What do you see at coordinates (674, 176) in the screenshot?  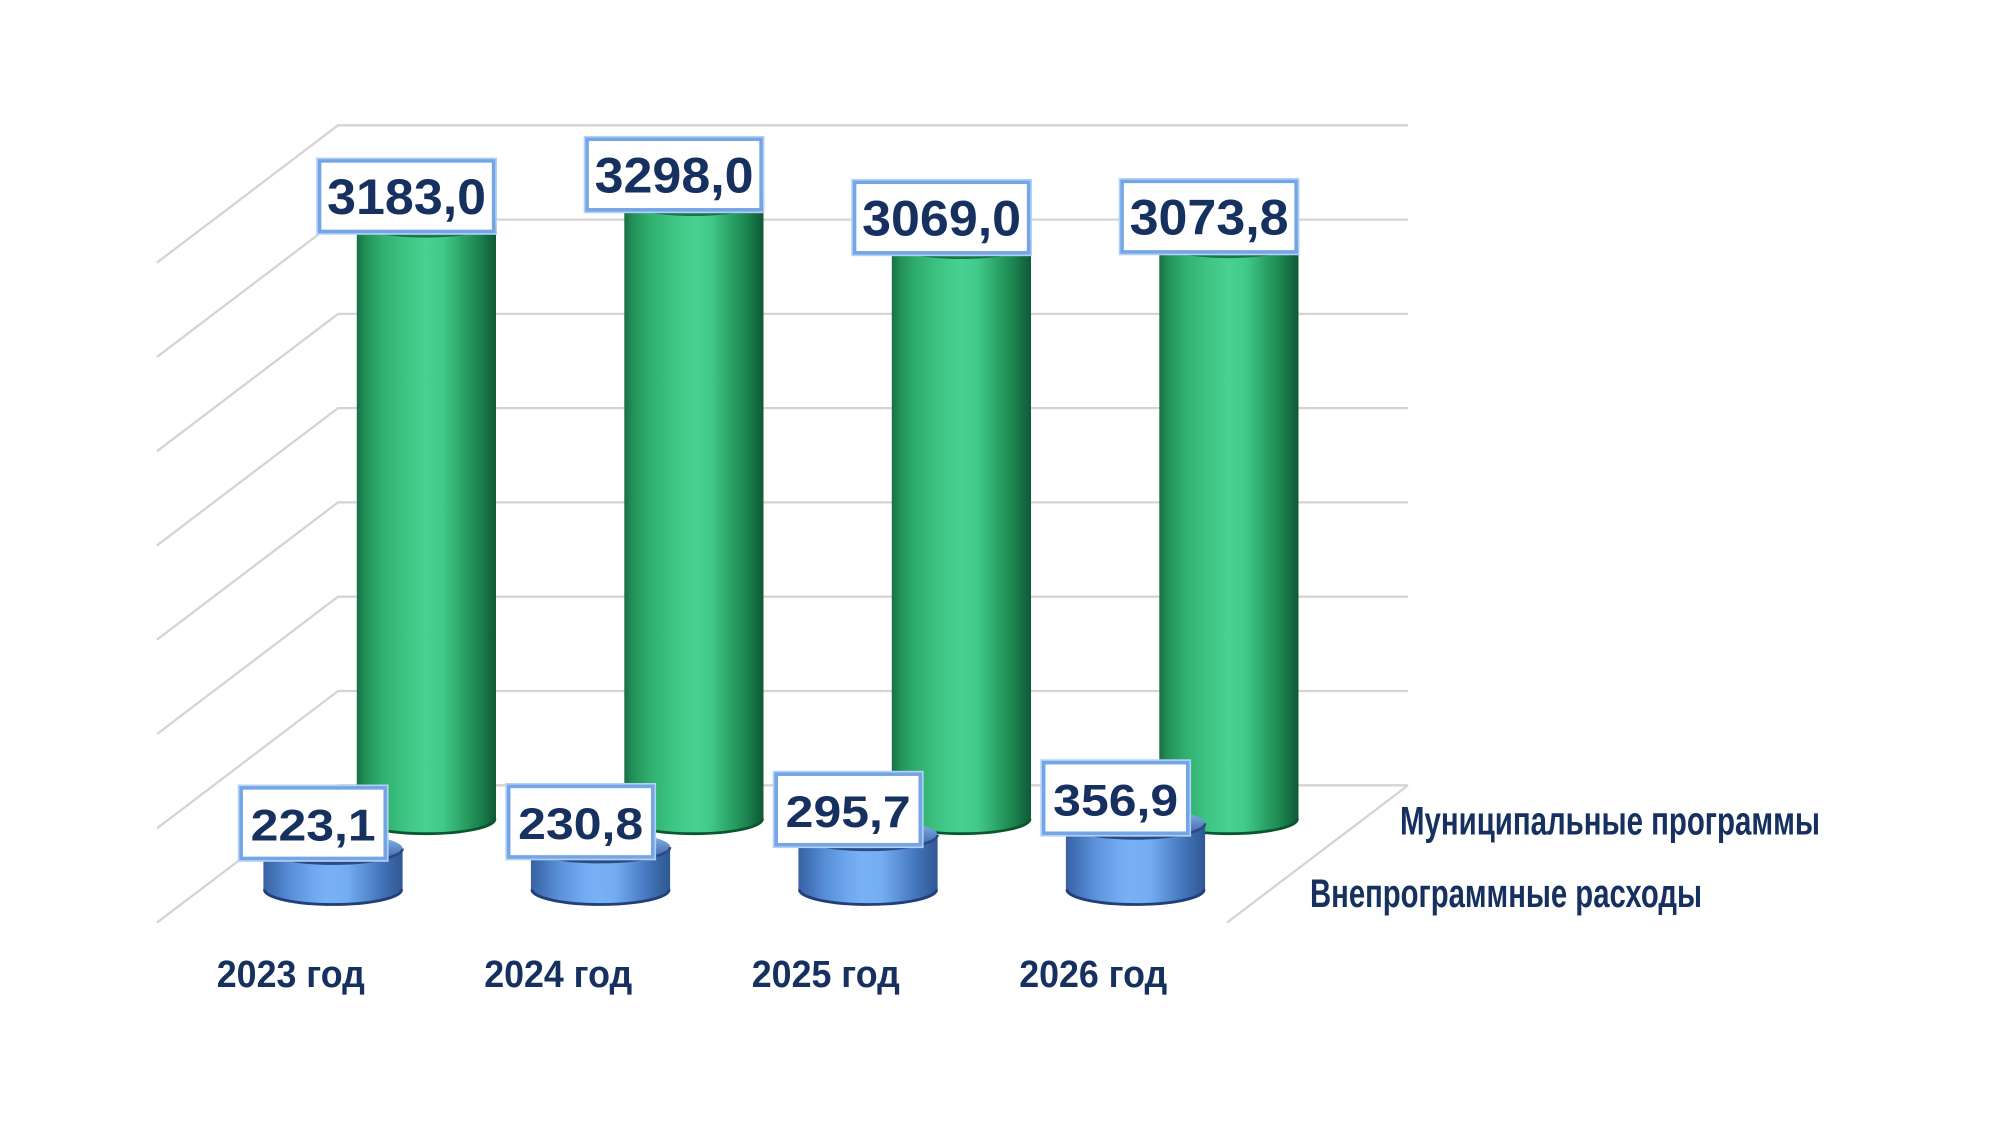 I see `svg-text: 3298,0` at bounding box center [674, 176].